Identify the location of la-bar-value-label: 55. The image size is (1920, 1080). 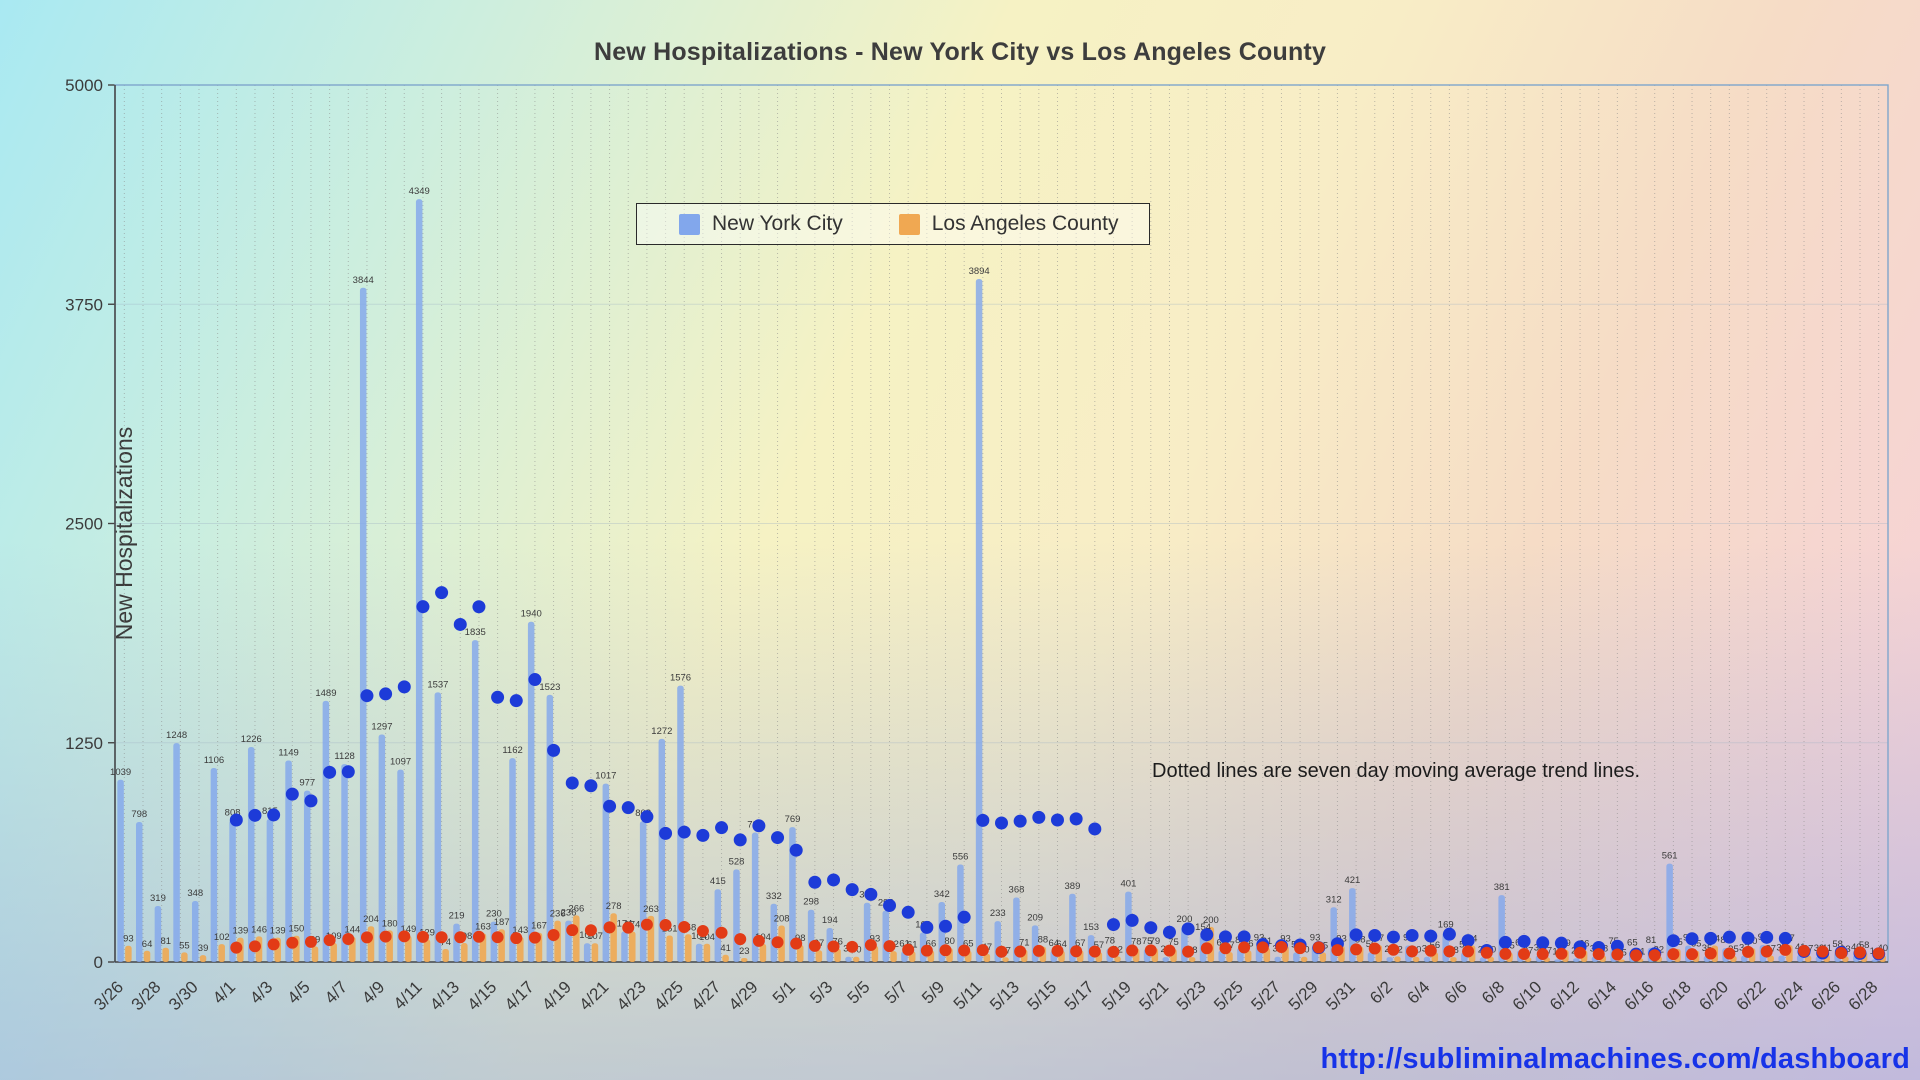
(184, 945).